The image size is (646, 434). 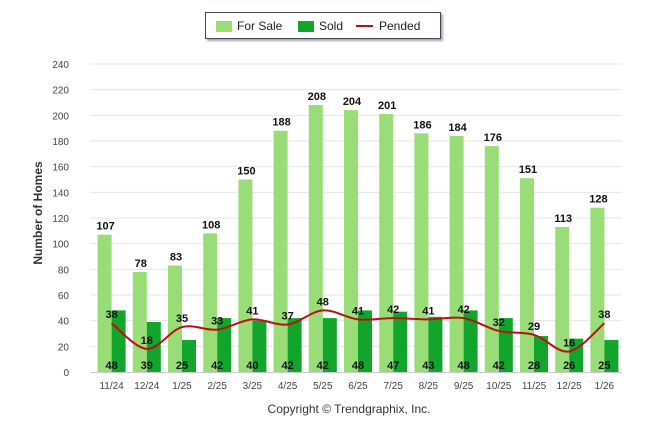 I want to click on value-label-pended: 18, so click(x=147, y=341).